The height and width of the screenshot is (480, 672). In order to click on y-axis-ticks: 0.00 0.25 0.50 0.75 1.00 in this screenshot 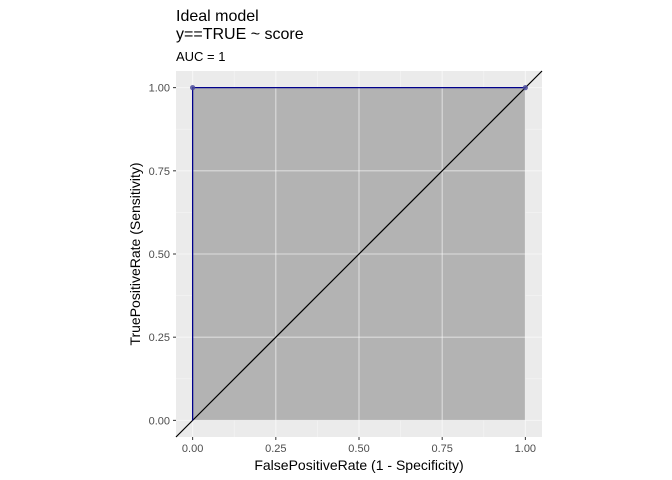, I will do `click(162, 255)`.